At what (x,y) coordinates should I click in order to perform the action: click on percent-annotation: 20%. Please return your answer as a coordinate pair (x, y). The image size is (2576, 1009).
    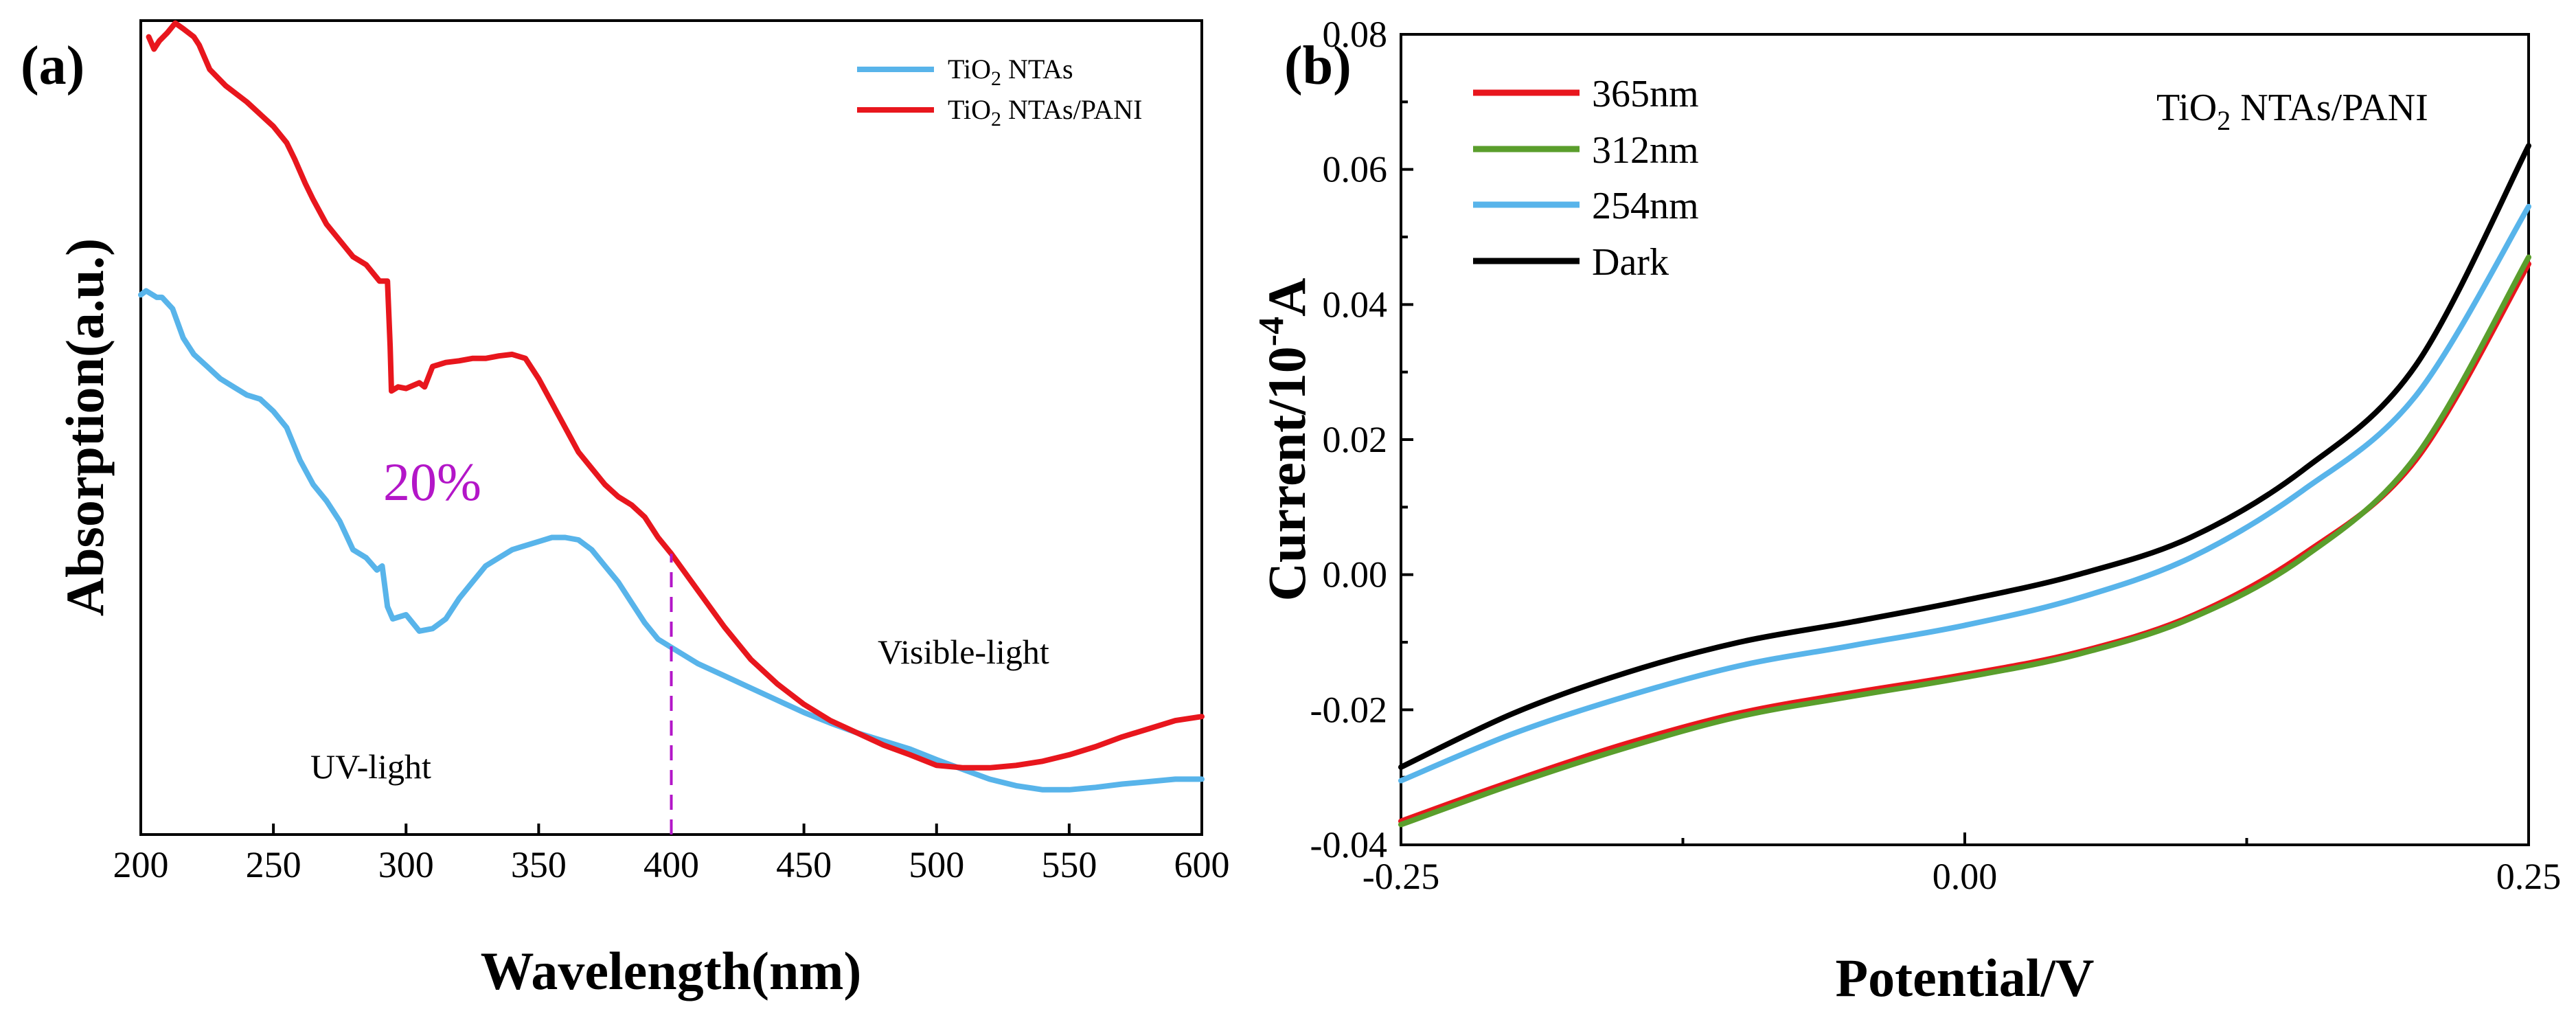
    Looking at the image, I should click on (432, 482).